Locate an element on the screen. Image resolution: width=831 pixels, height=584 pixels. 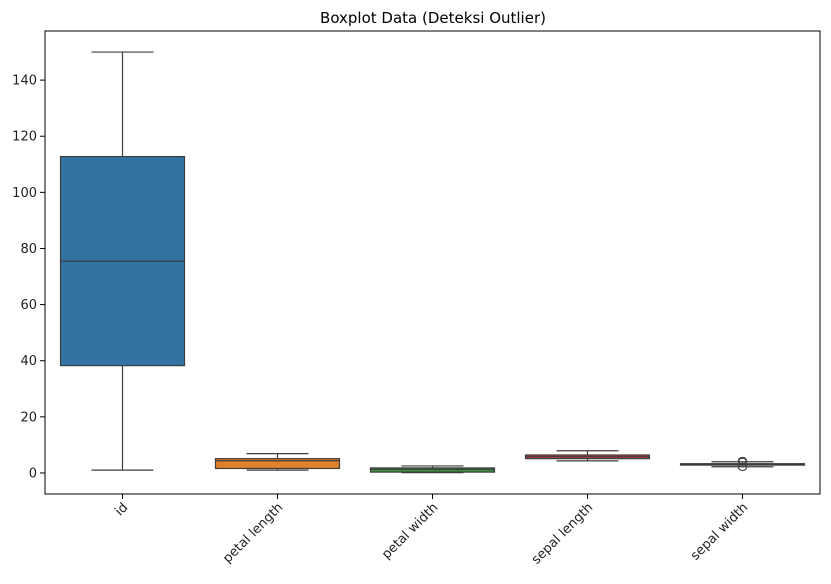
box-petal-width is located at coordinates (432, 470).